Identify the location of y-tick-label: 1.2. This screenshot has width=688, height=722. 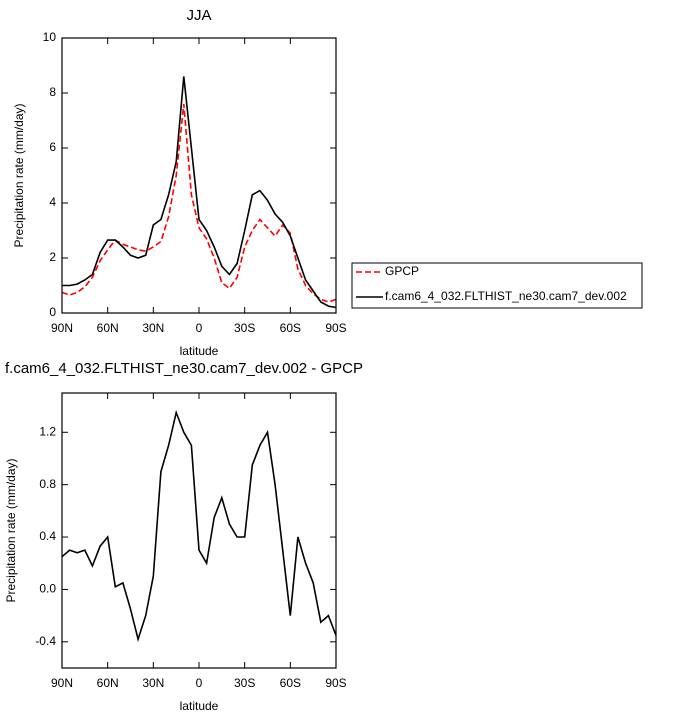
(47, 431).